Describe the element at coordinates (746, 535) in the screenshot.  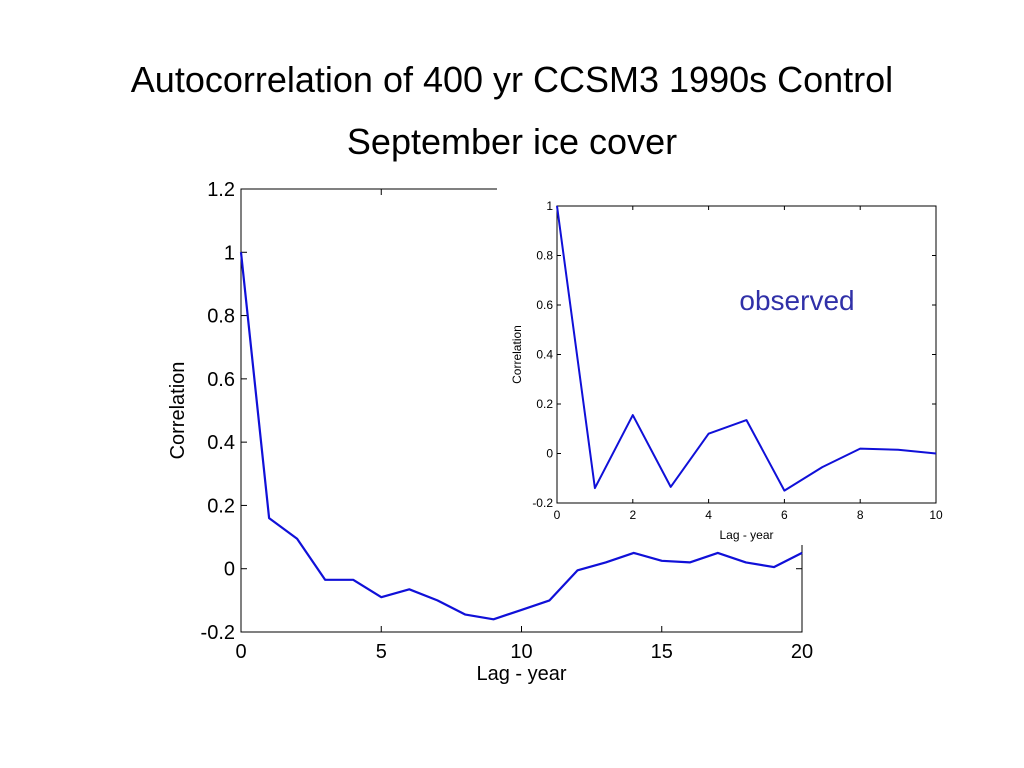
I see `inset-x-axis-label: Lag - year` at that location.